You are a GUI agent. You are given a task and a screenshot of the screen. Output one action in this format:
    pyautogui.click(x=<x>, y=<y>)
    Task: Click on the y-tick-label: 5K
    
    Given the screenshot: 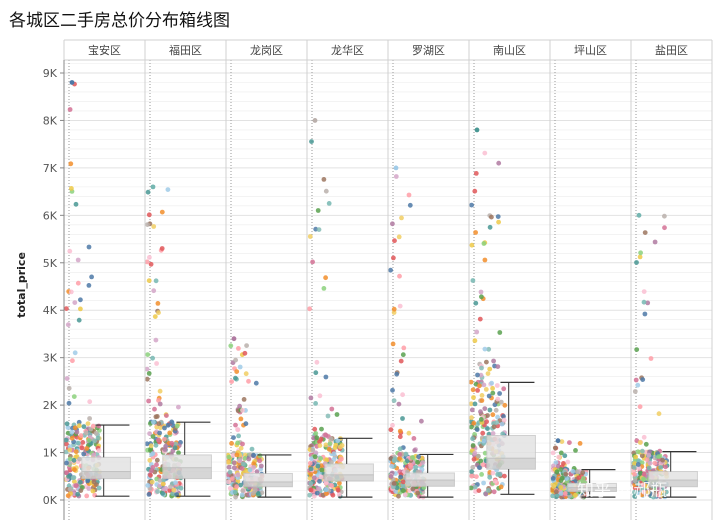 What is the action you would take?
    pyautogui.click(x=50, y=263)
    